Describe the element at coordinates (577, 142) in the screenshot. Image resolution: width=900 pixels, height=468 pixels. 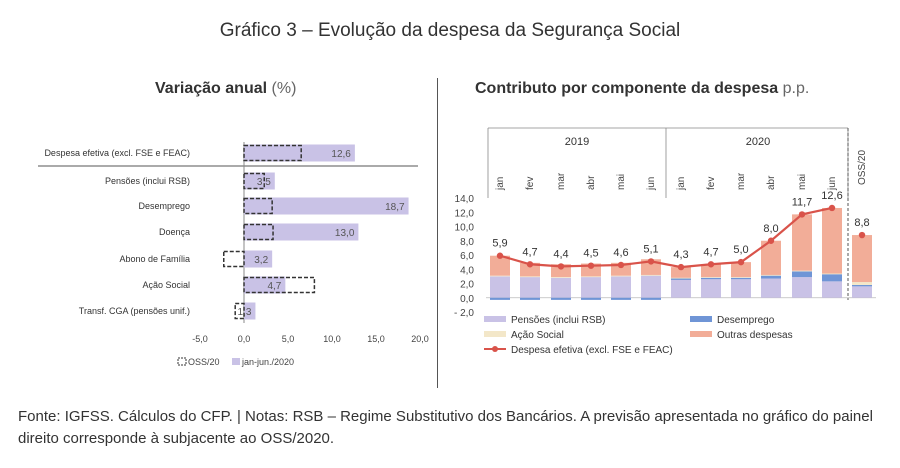
I see `year-label: 2019` at that location.